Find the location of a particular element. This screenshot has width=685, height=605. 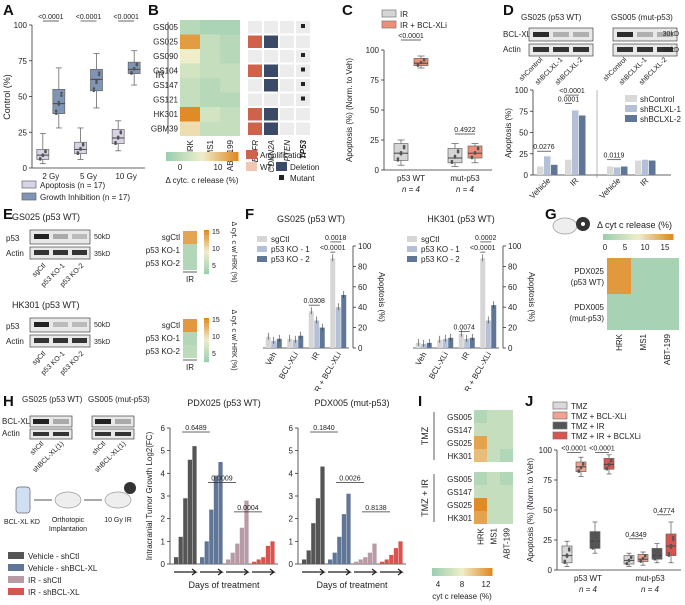

d-yaxis-tick-label: 0 is located at coordinates (526, 175).